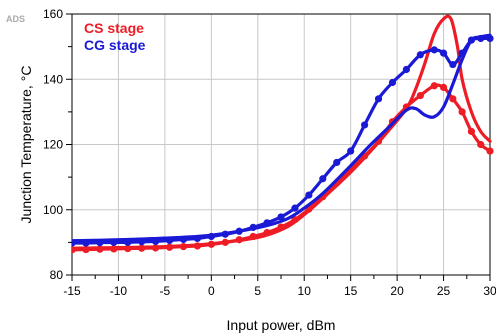  I want to click on y-tick-label: 80, so click(57, 275).